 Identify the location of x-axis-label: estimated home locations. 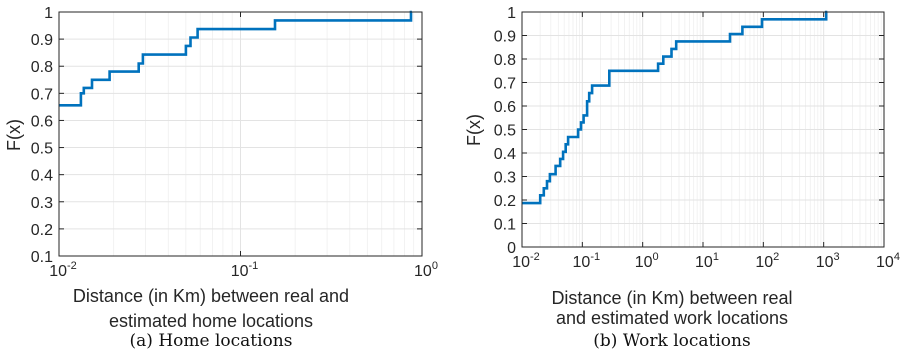
(211, 321).